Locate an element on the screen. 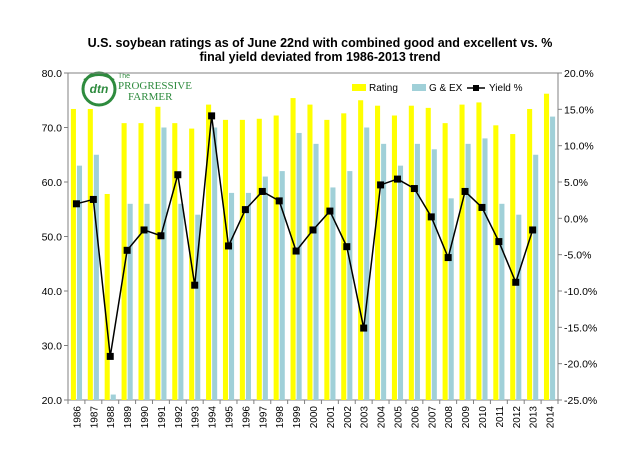  x-axis-label-1986: 1986 is located at coordinates (77, 417).